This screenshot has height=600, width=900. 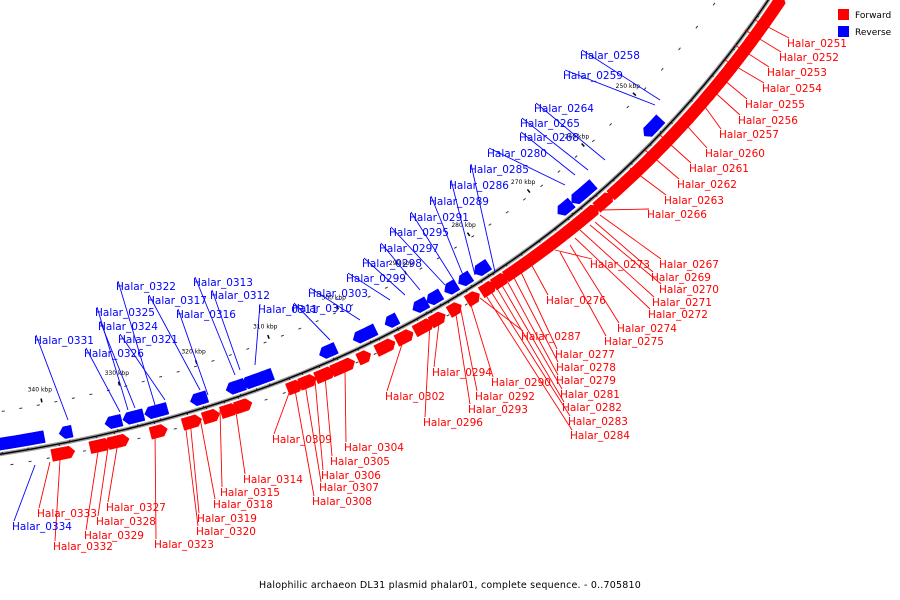 What do you see at coordinates (439, 218) in the screenshot?
I see `reverse-gene-label: Halar_0291` at bounding box center [439, 218].